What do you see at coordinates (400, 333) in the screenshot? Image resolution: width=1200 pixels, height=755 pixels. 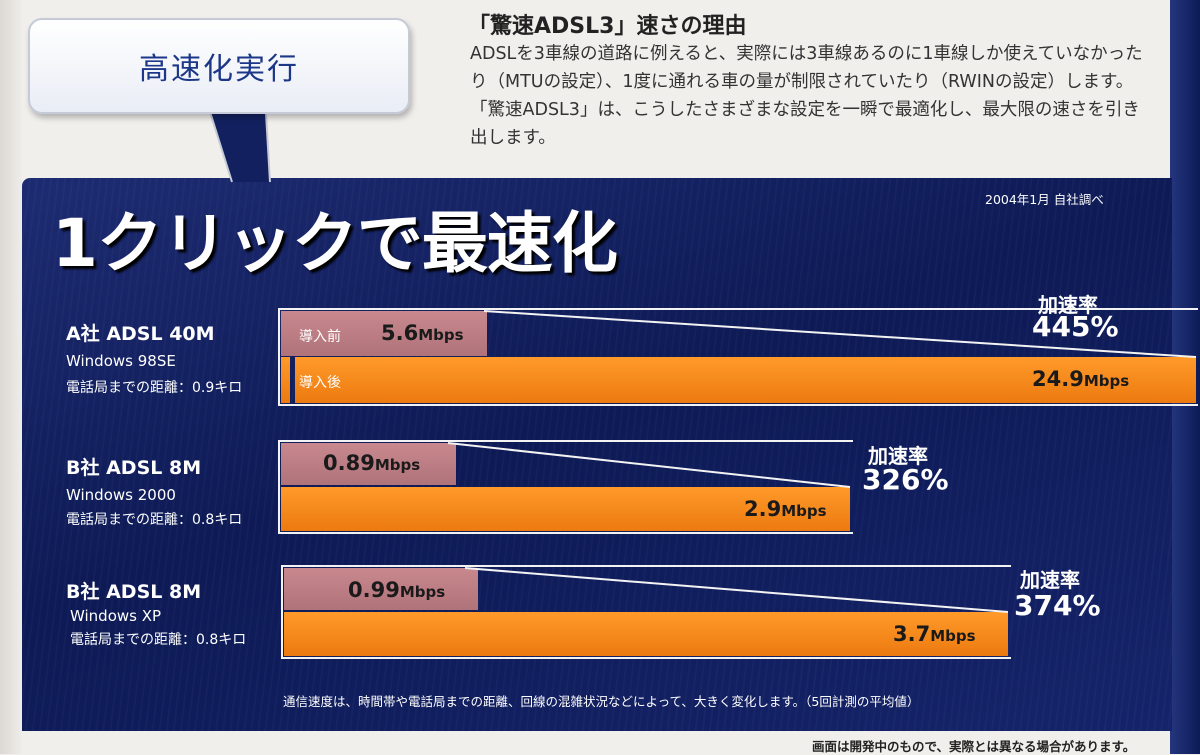 I see `value-number: 5.6` at bounding box center [400, 333].